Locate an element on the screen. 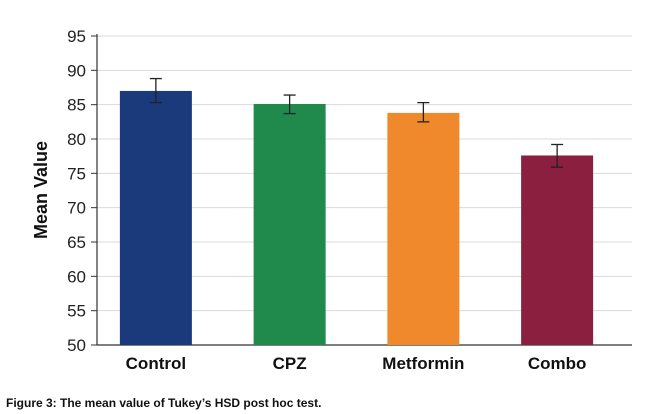  bar-control is located at coordinates (155, 217).